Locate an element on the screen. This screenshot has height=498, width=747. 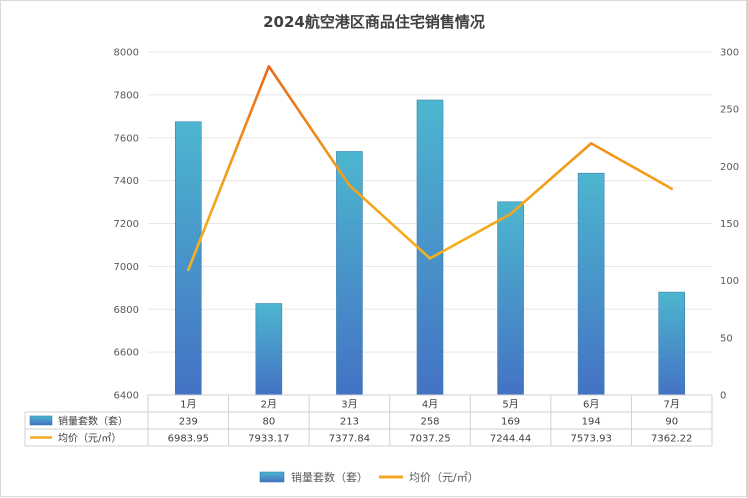
right-tick-label: 150 is located at coordinates (729, 224).